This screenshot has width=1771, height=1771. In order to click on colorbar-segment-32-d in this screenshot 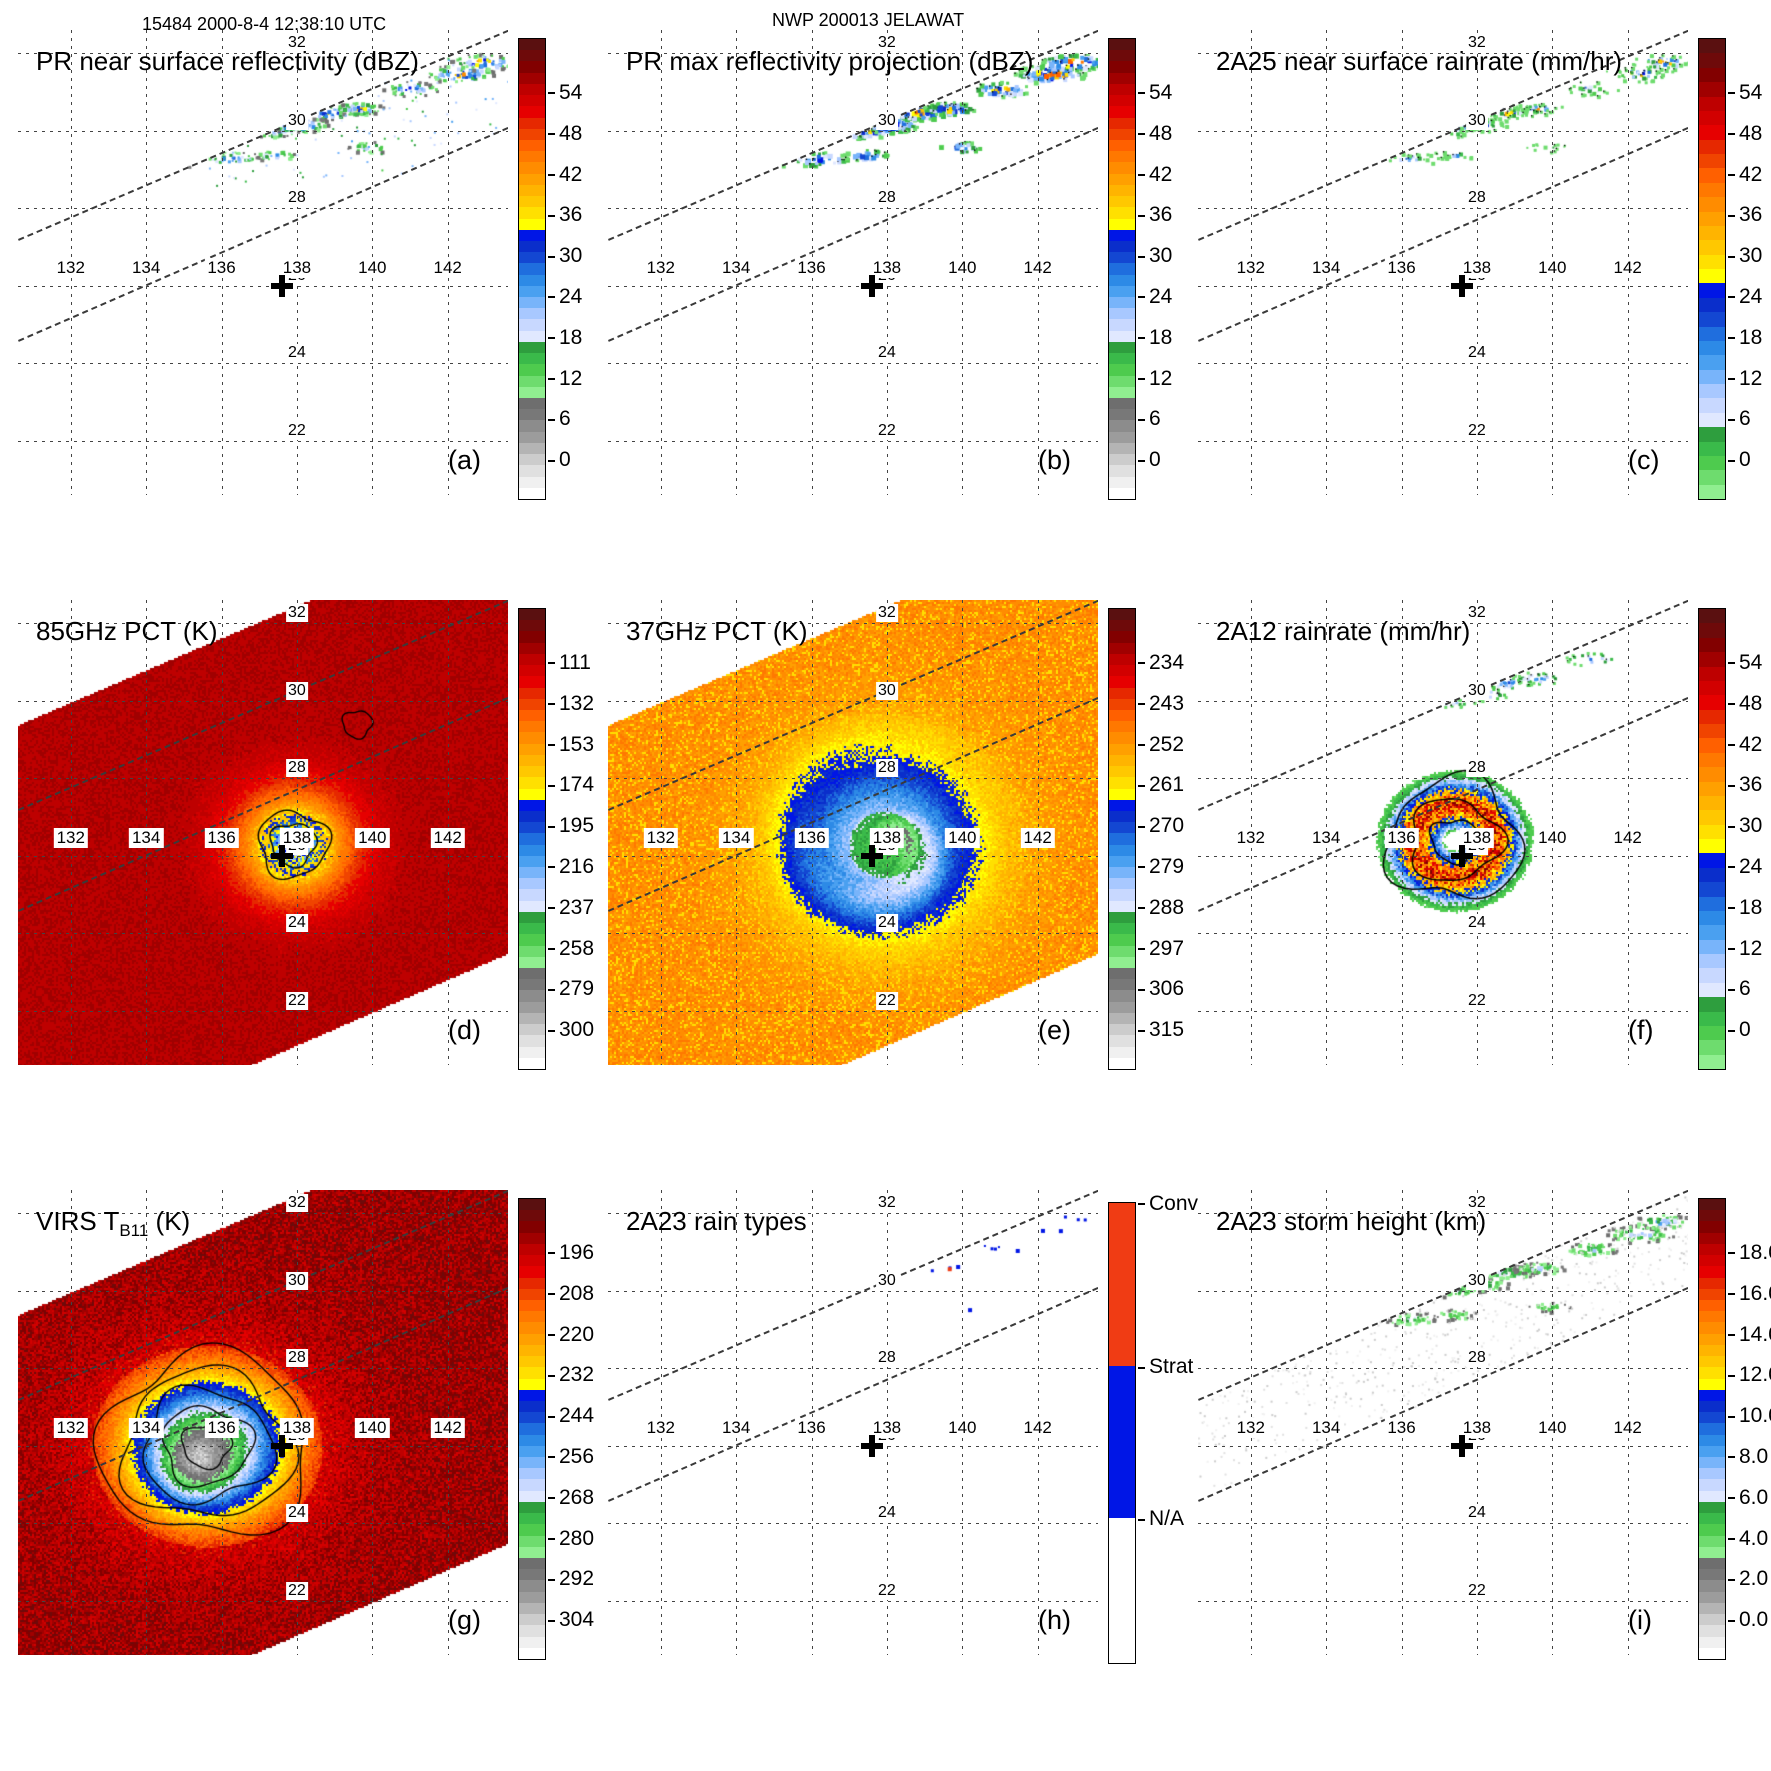, I will do `click(532, 704)`.